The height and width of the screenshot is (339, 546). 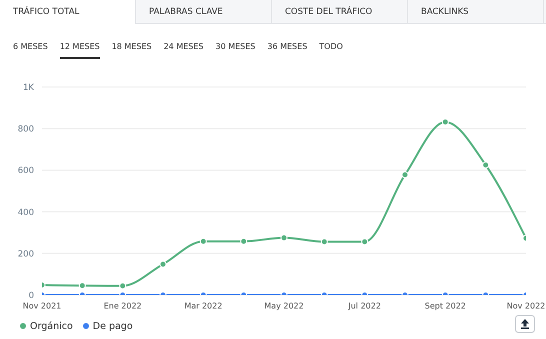 I want to click on x-tick-label: May 2022, so click(x=284, y=306).